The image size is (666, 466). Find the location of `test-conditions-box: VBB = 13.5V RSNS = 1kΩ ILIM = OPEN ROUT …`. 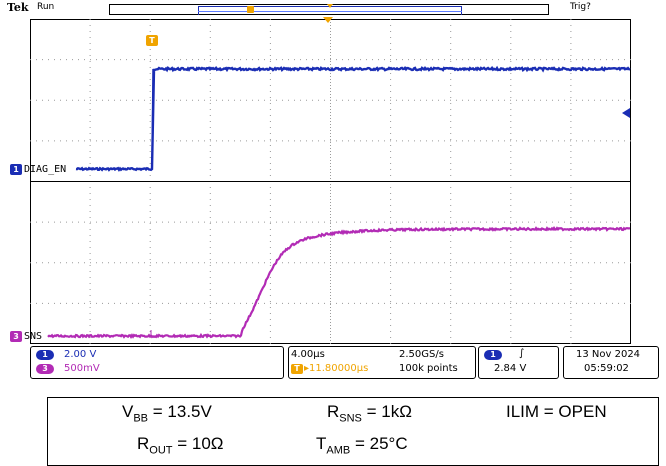

test-conditions-box: VBB = 13.5V RSNS = 1kΩ ILIM = OPEN ROUT … is located at coordinates (353, 431).